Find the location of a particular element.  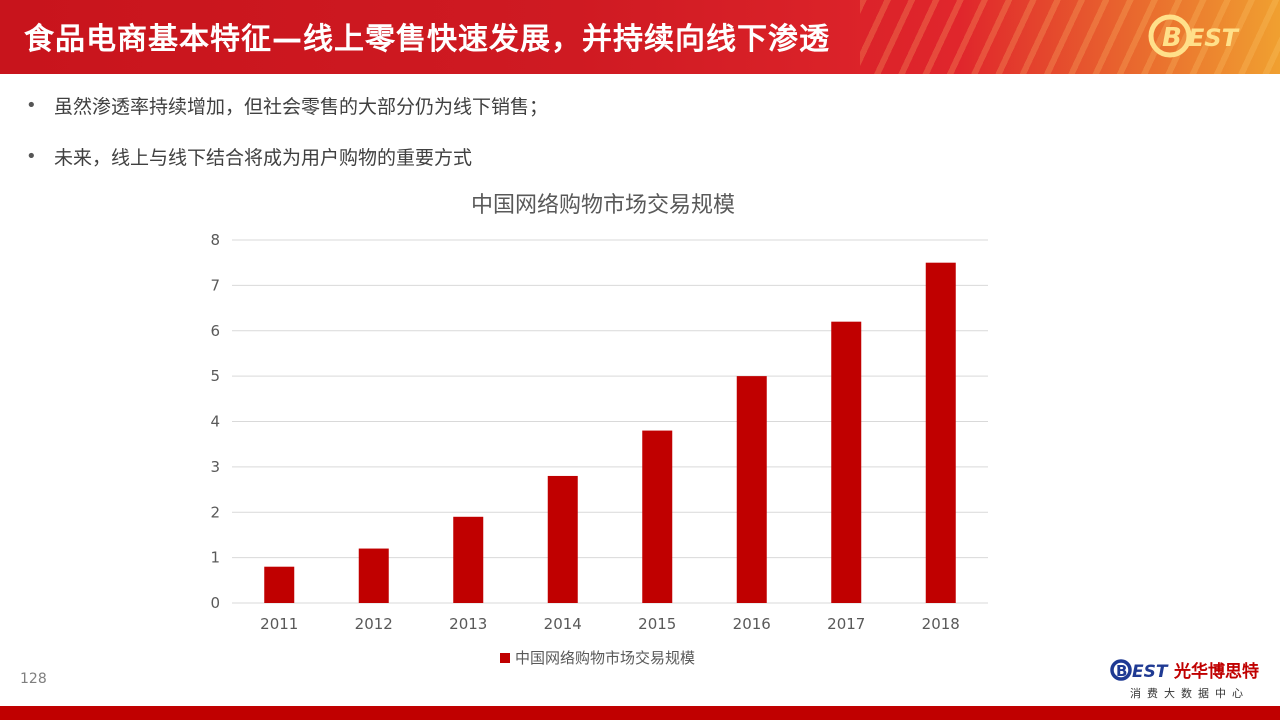

best-logo-icon: B EST is located at coordinates (1194, 36).